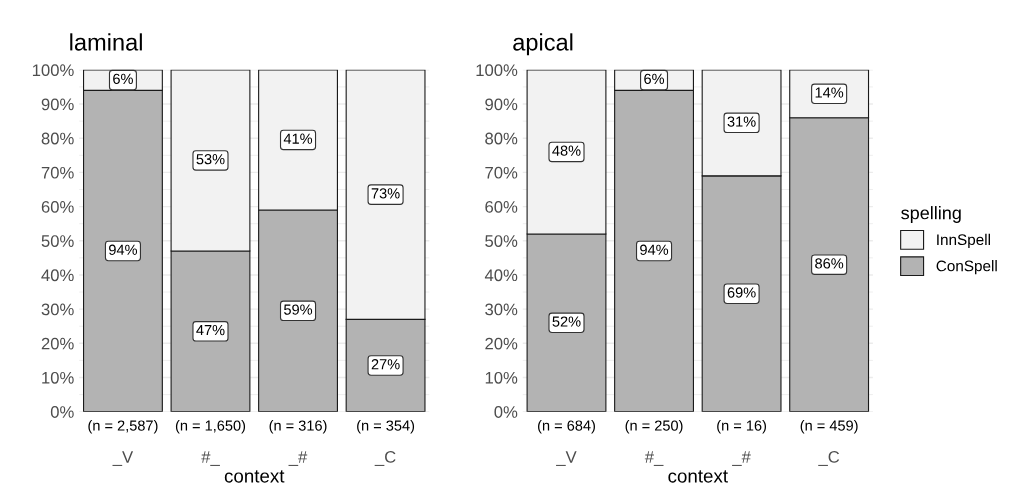  I want to click on text: (n = 684), so click(566, 427).